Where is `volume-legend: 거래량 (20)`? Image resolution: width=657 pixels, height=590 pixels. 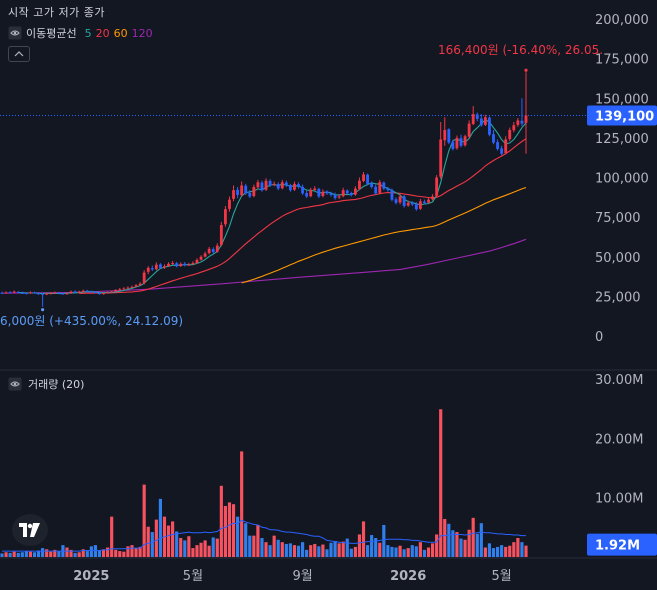 volume-legend: 거래량 (20) is located at coordinates (46, 384).